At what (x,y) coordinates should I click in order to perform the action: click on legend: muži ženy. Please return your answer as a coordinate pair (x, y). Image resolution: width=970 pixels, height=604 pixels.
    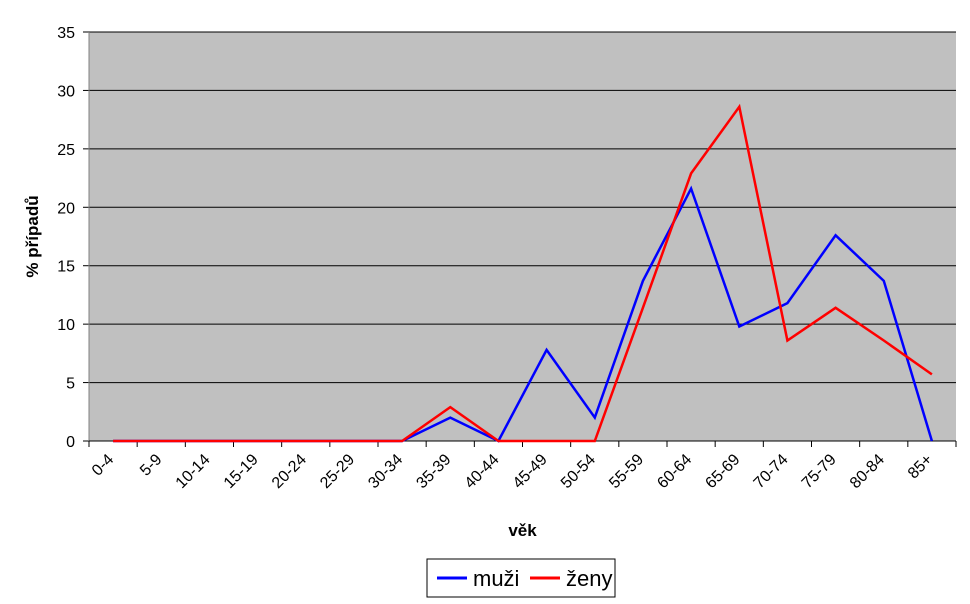
    Looking at the image, I should click on (521, 578).